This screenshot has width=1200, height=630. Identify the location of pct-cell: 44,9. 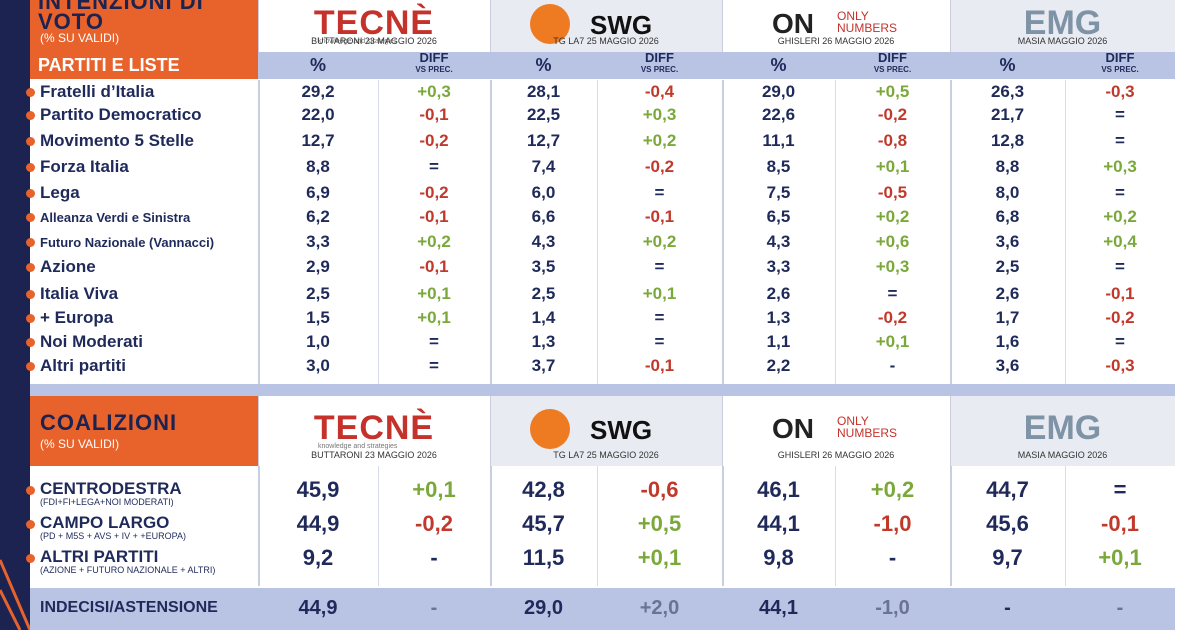
(318, 607).